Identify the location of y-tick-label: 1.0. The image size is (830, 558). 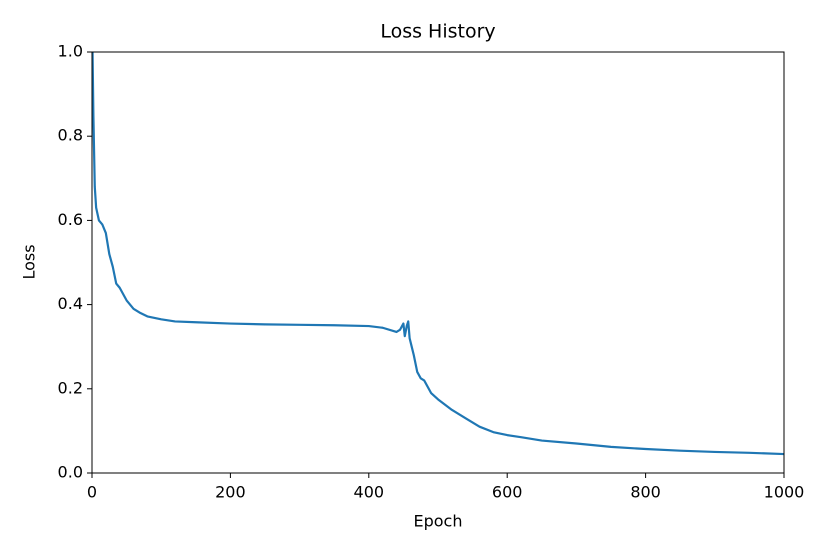
(70, 51).